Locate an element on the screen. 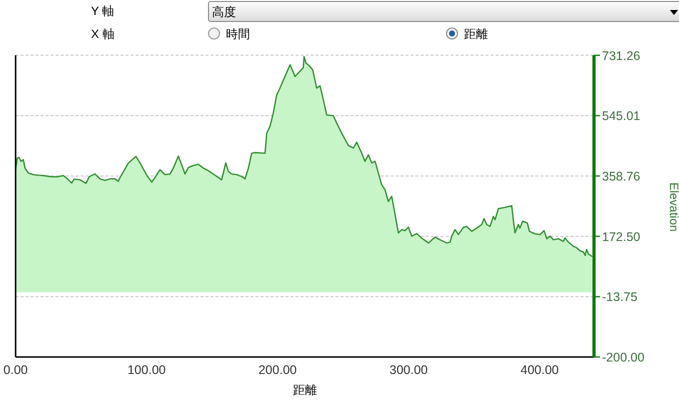 This screenshot has width=679, height=400. y-tick-label: 172.50 is located at coordinates (621, 237).